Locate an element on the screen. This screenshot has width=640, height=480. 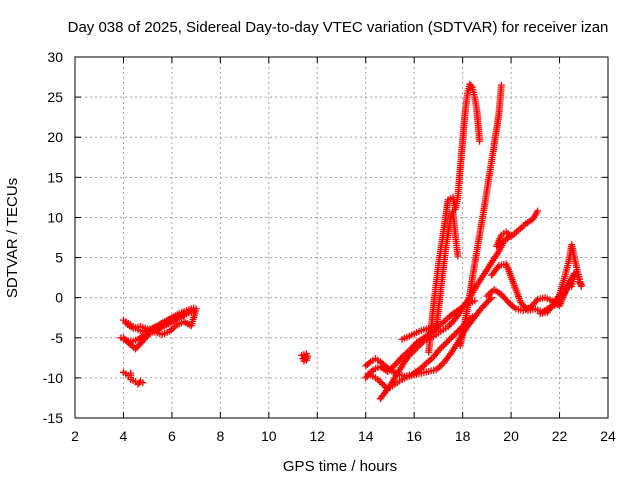
x-tick-label: 6 is located at coordinates (172, 436).